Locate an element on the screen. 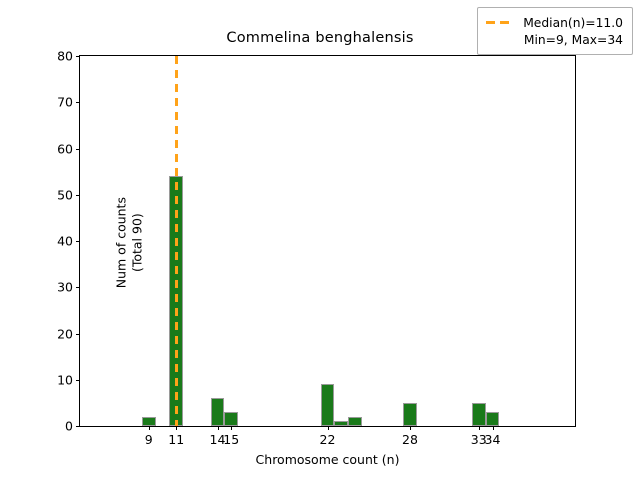  y-axis-label: Num of counts (Total 90) is located at coordinates (128, 243).